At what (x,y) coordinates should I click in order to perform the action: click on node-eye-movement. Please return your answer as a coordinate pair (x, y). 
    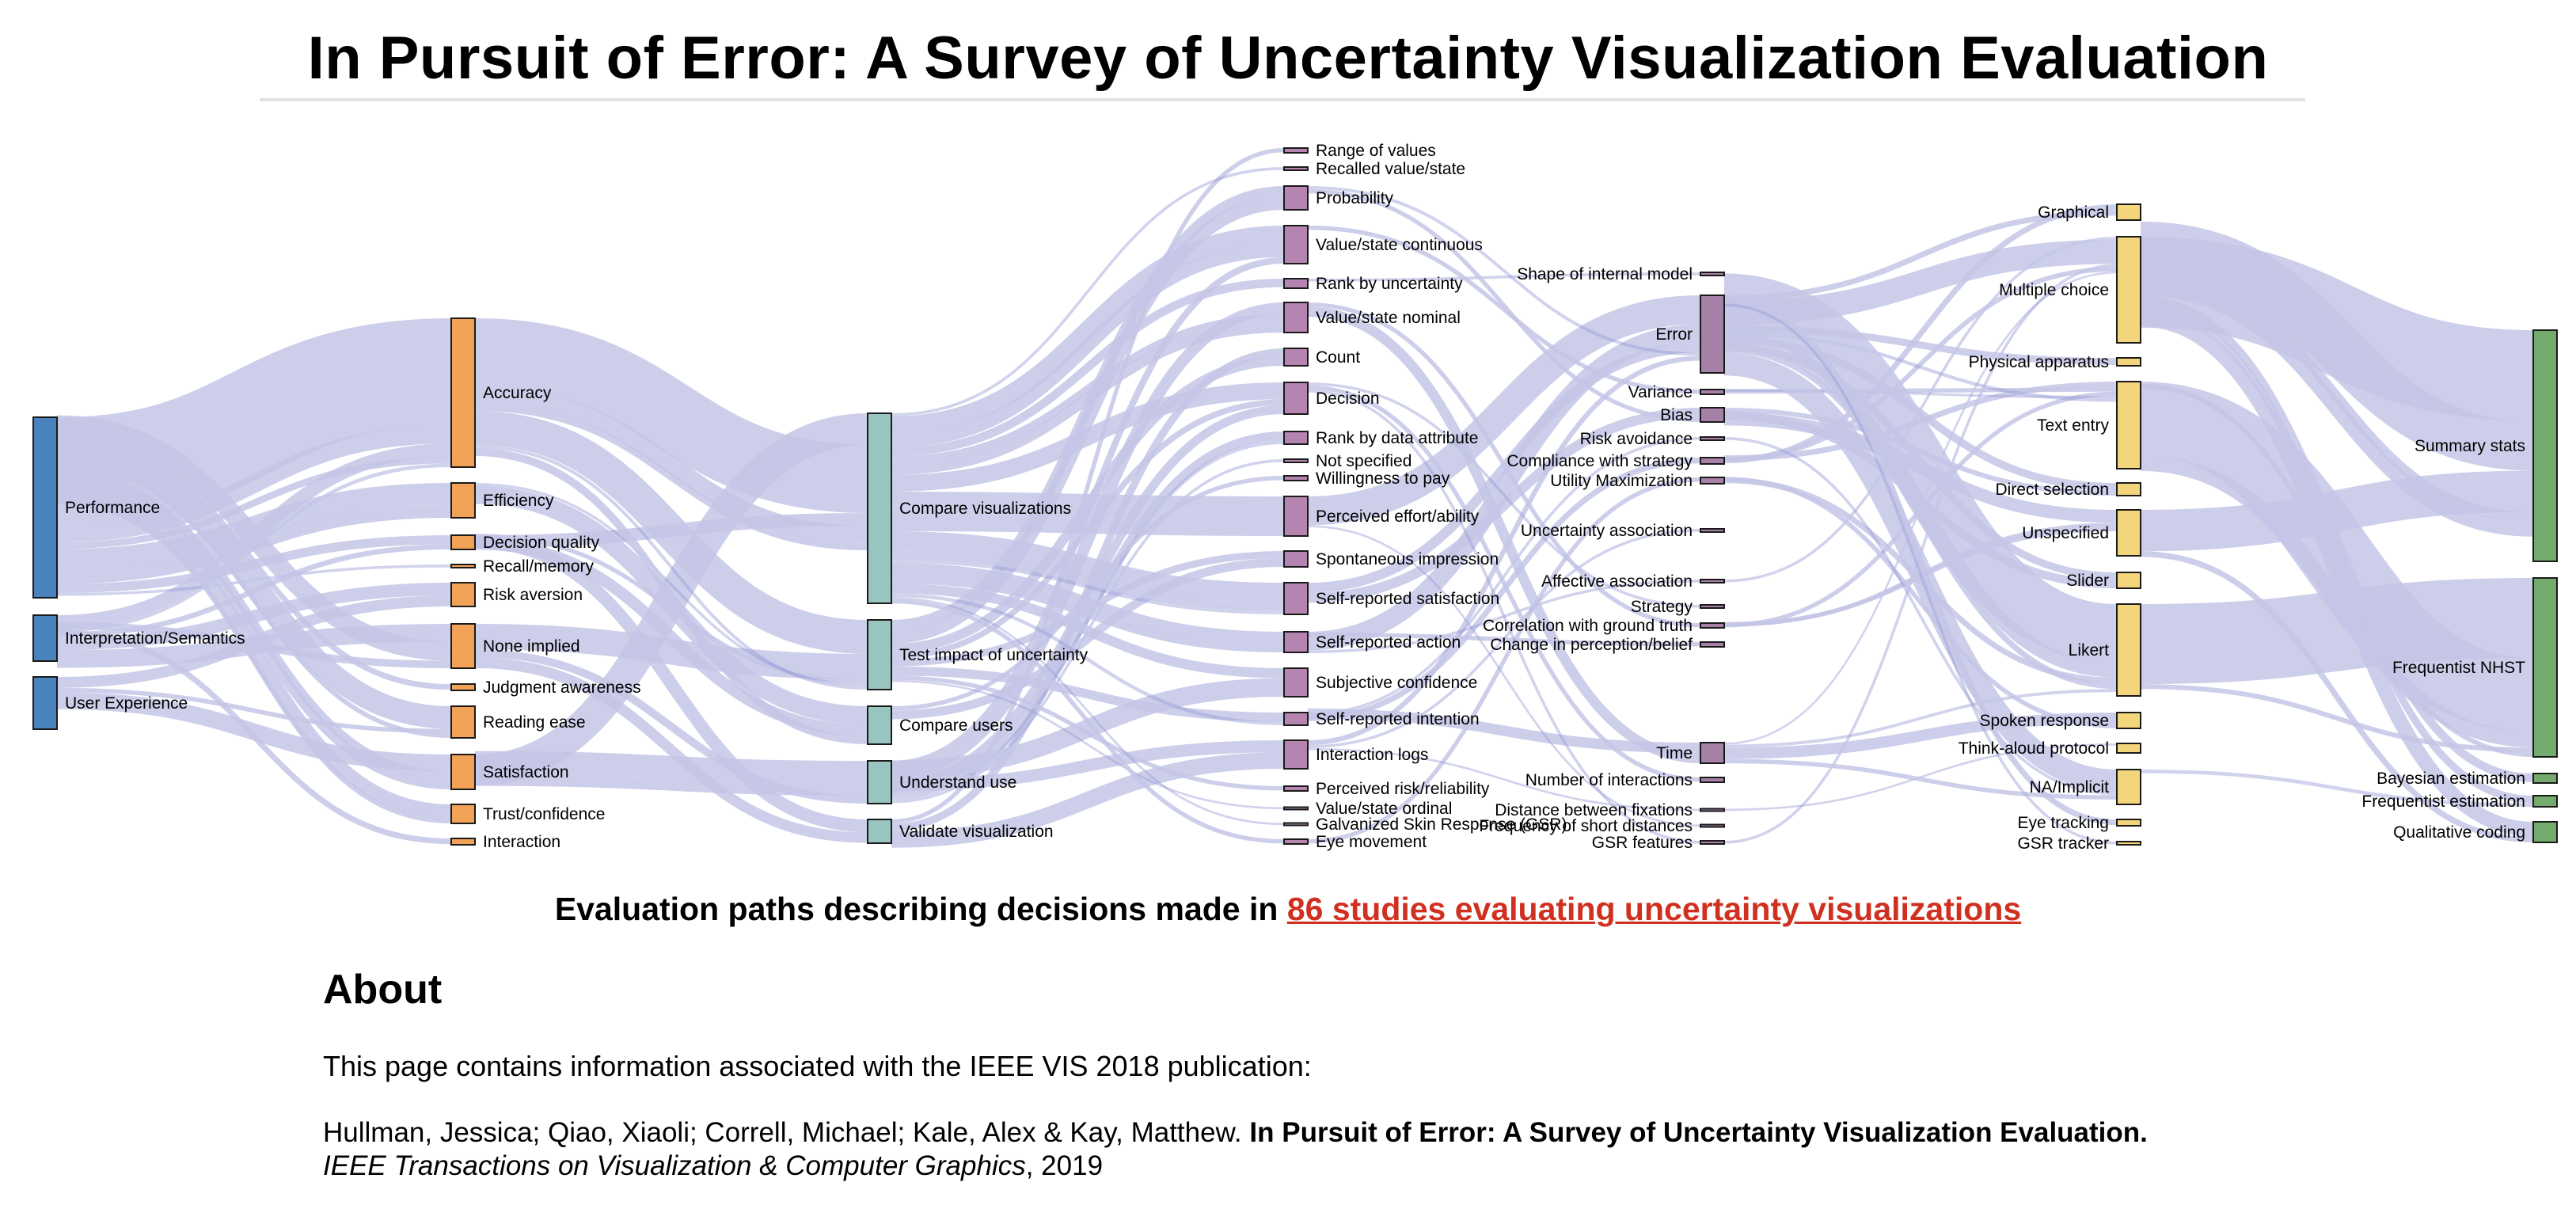
    Looking at the image, I should click on (1296, 841).